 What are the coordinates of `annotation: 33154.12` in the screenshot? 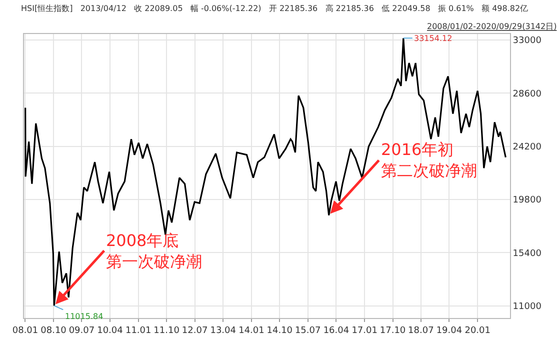 It's located at (433, 38).